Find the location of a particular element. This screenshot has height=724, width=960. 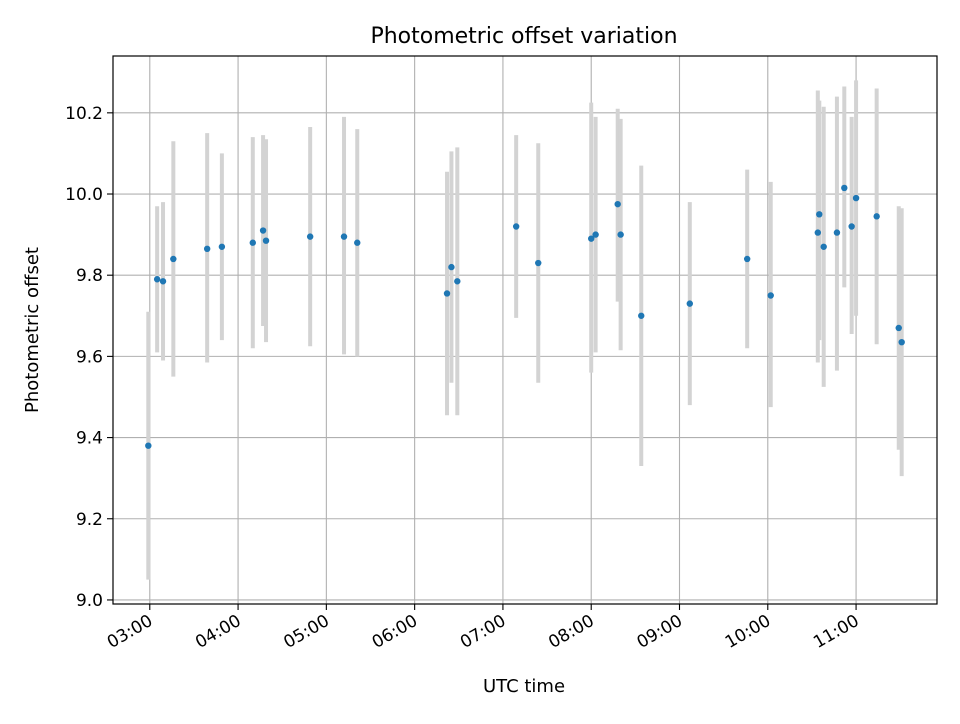

y-tick-label: 9.6 is located at coordinates (89, 357).